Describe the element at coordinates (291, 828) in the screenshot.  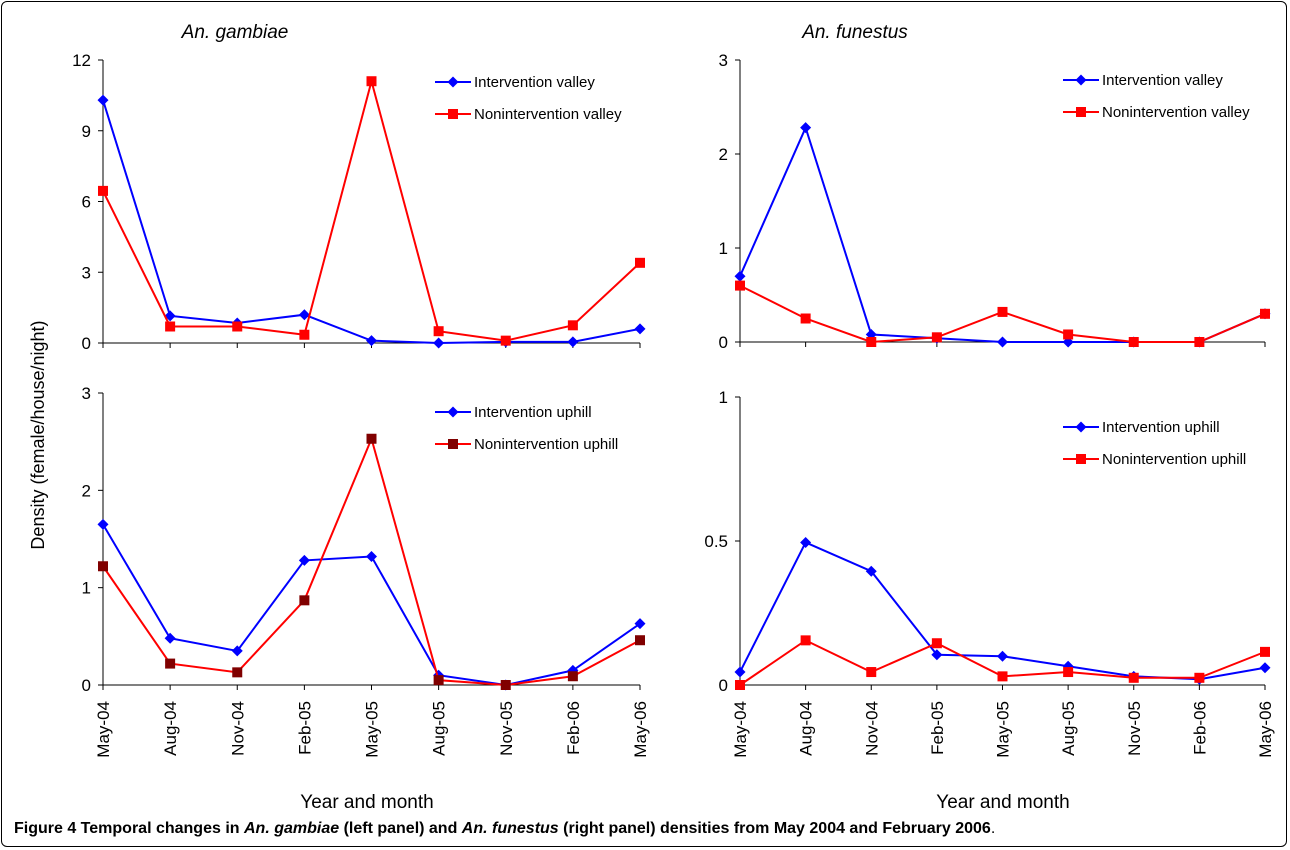
I see `caption-species1: An. gambiae` at that location.